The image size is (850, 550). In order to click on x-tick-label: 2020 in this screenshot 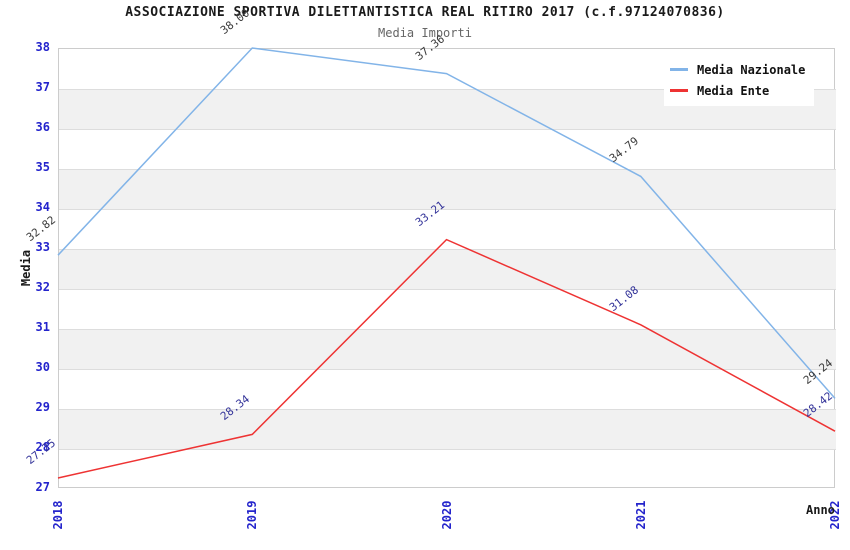, I will do `click(446, 515)`.